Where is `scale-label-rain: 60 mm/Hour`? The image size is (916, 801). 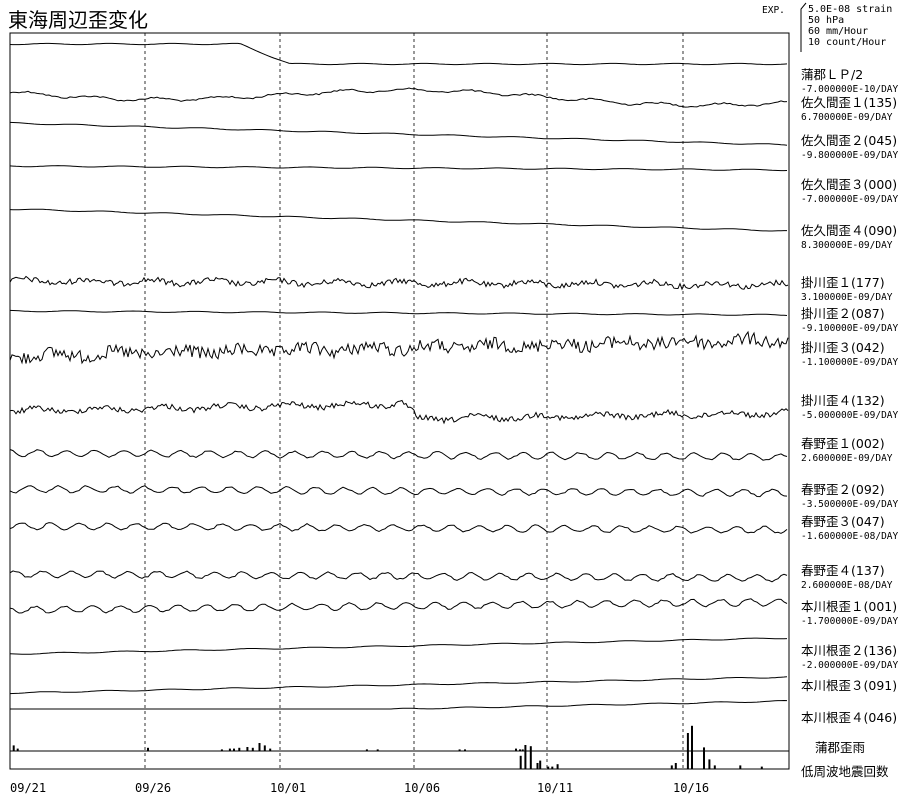 scale-label-rain: 60 mm/Hour is located at coordinates (838, 31).